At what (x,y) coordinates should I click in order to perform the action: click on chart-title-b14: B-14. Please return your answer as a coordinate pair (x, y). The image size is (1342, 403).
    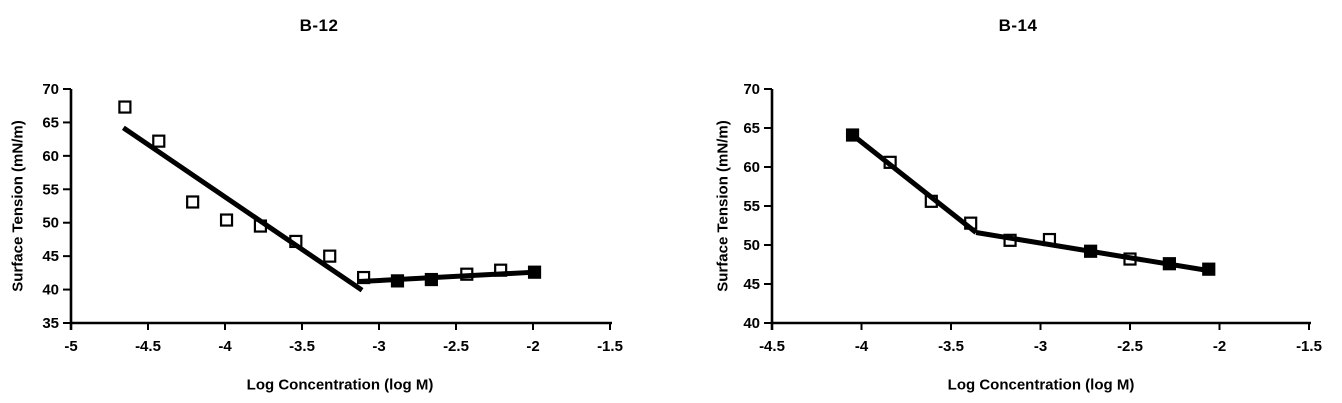
    Looking at the image, I should click on (1018, 25).